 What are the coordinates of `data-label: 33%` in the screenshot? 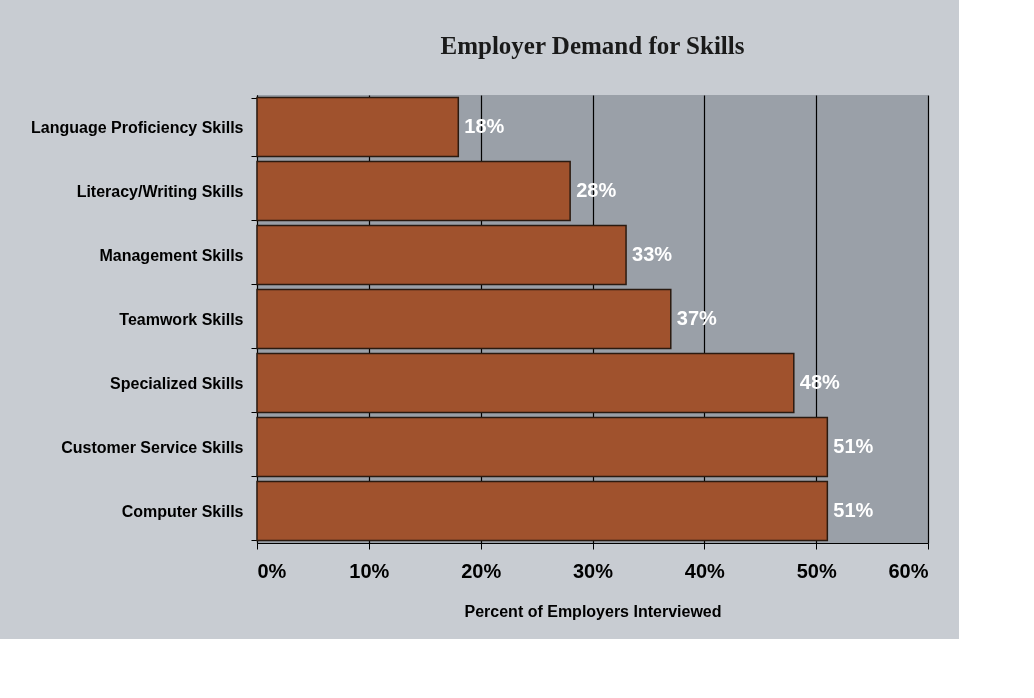 It's located at (652, 254).